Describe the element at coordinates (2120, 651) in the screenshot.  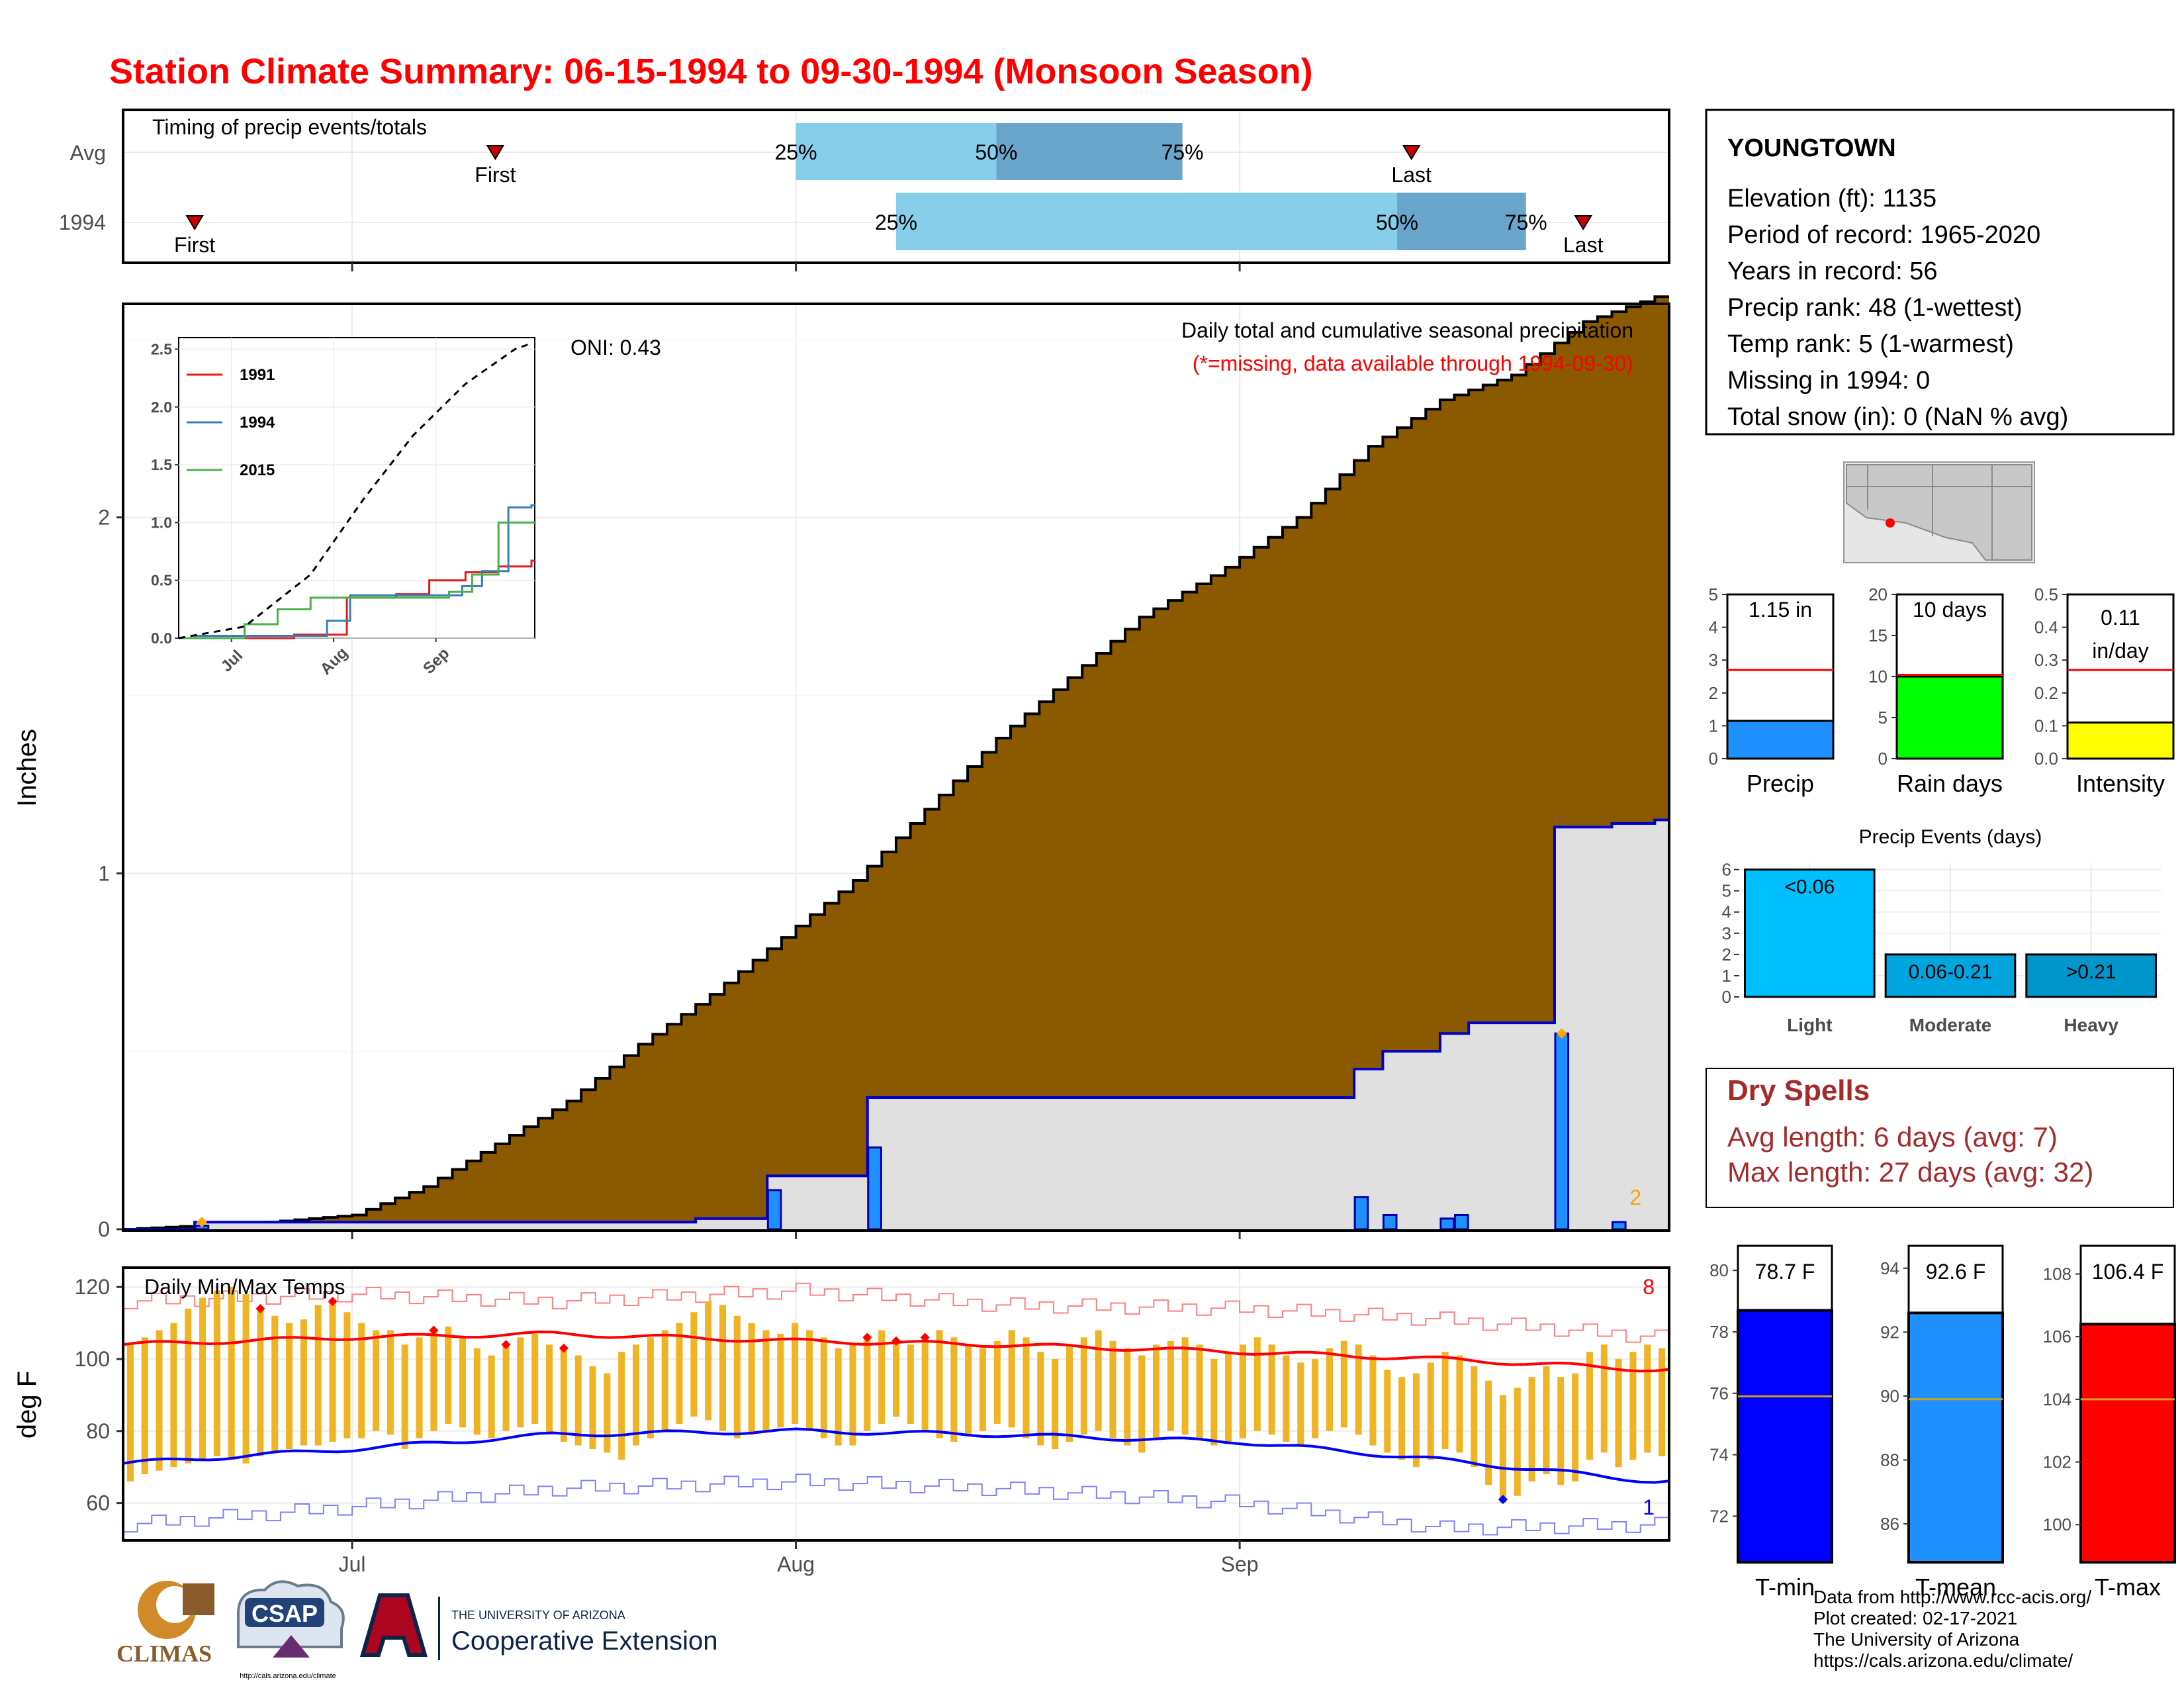
I see `mini-bar-value: in/day` at that location.